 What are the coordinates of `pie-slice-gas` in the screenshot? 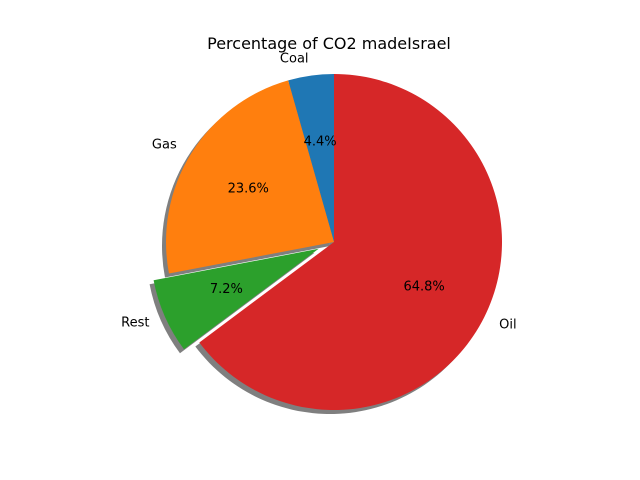 It's located at (250, 177).